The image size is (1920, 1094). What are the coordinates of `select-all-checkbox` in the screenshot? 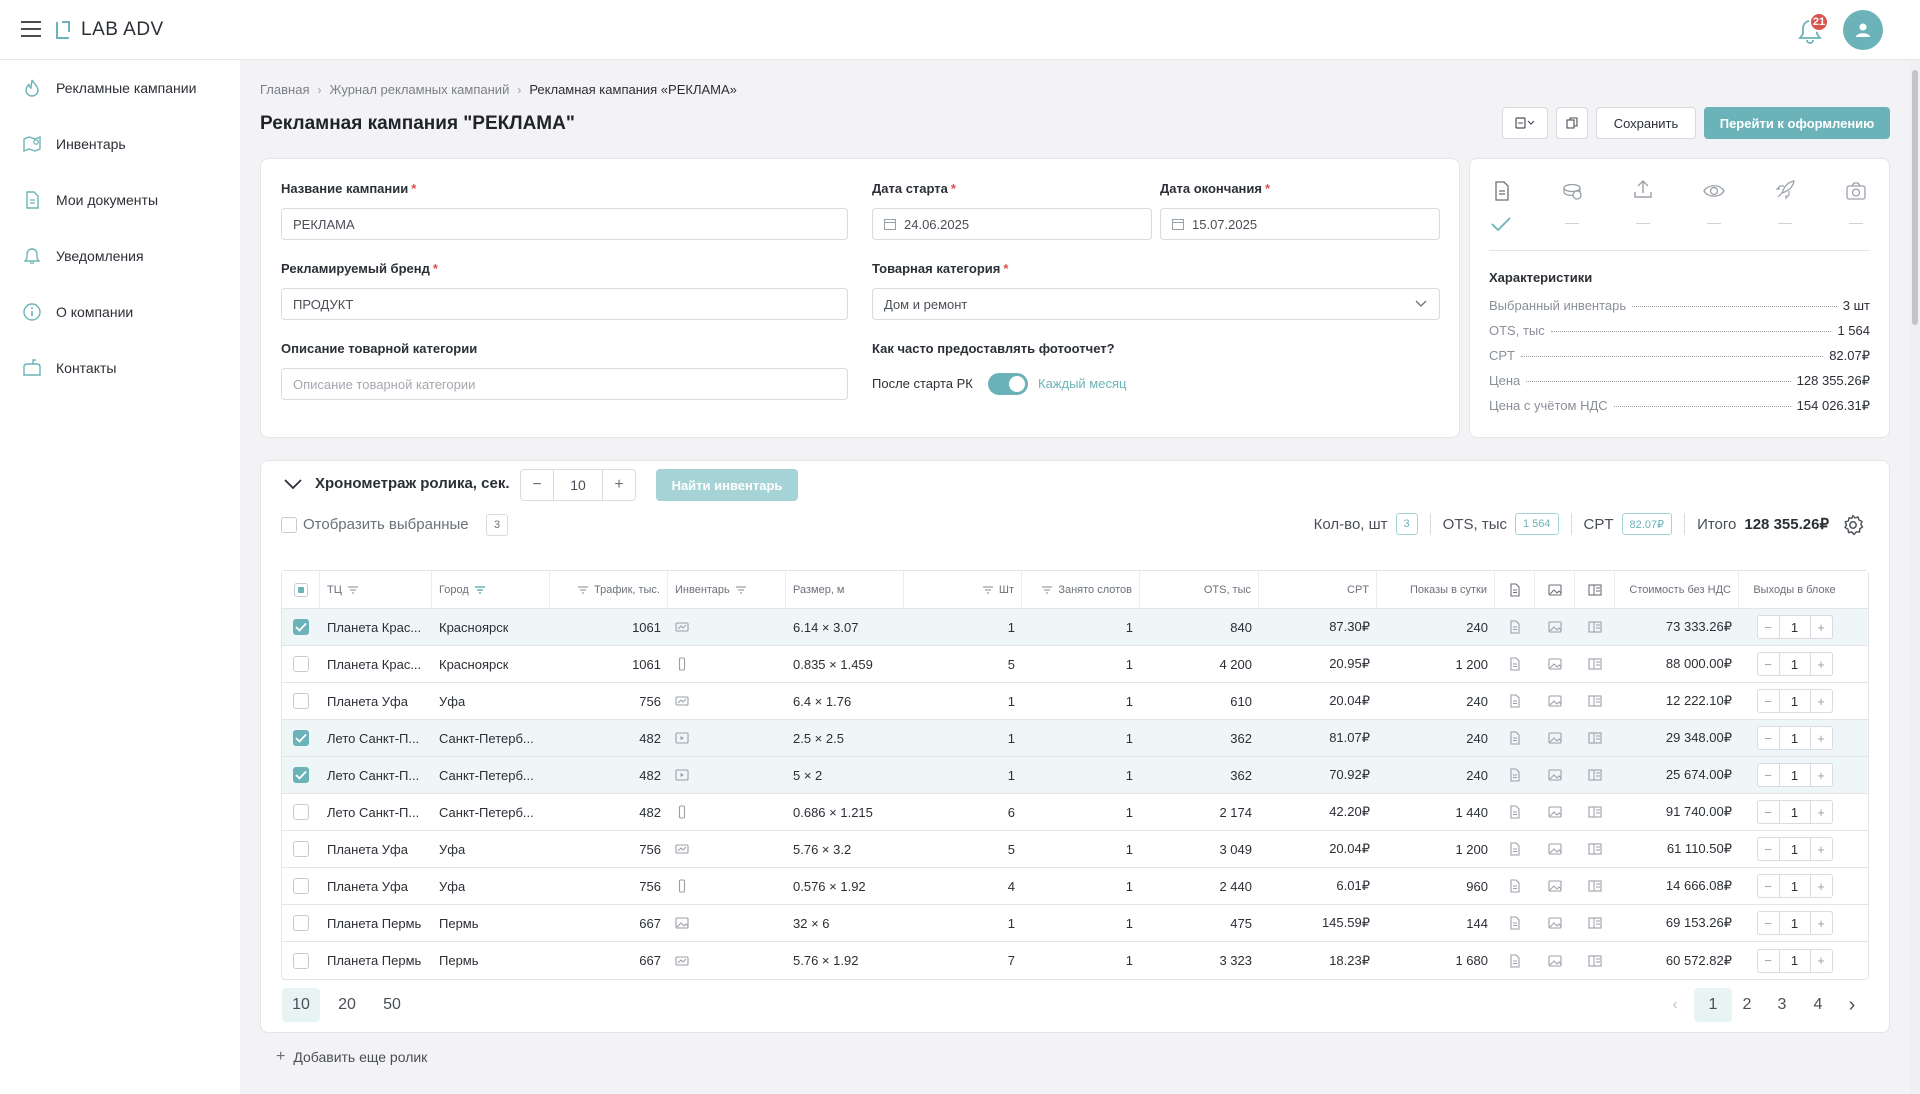 It's located at (300, 589).